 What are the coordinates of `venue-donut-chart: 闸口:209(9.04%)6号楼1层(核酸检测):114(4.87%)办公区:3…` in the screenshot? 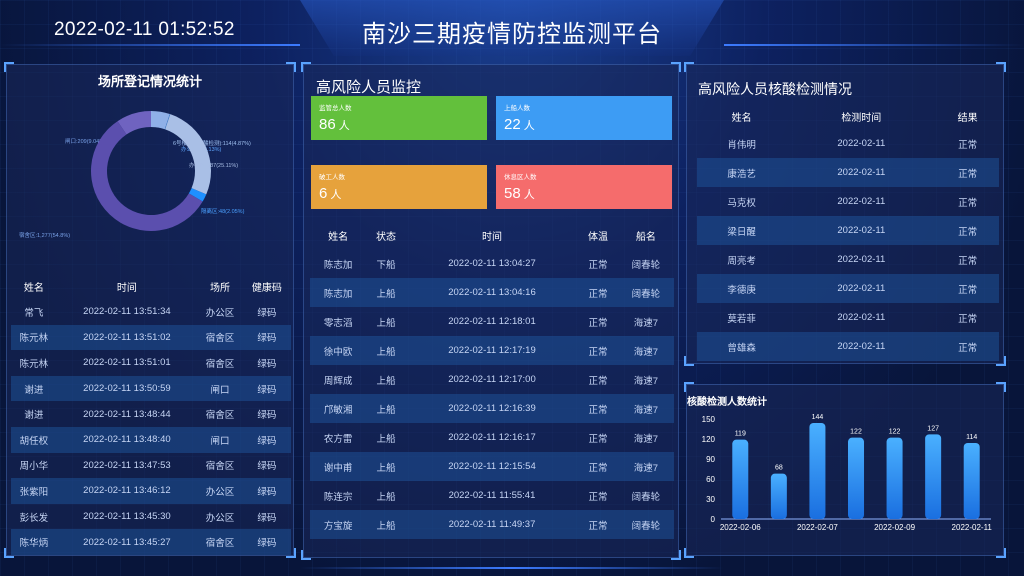 It's located at (151, 193).